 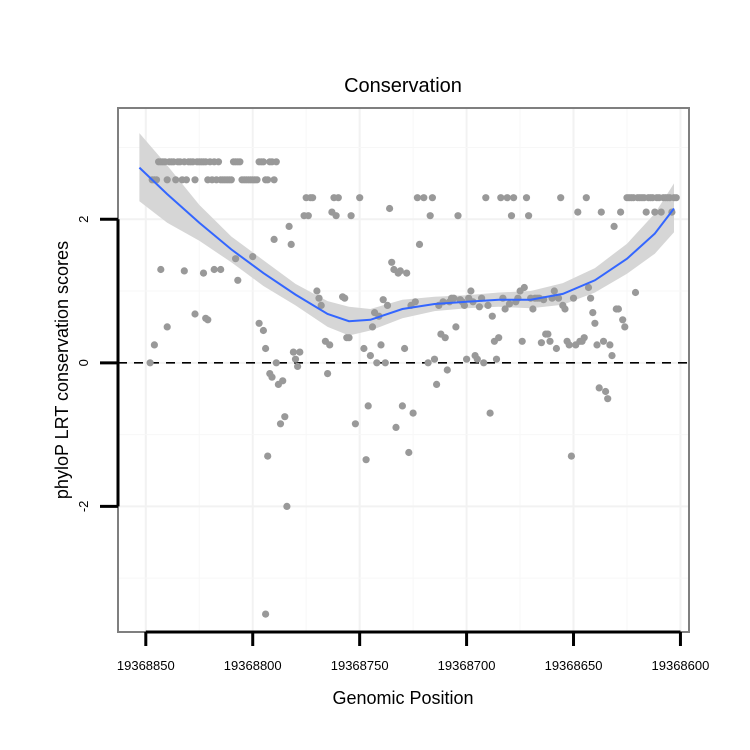 What do you see at coordinates (467, 665) in the screenshot?
I see `x-tick-label: 19368700` at bounding box center [467, 665].